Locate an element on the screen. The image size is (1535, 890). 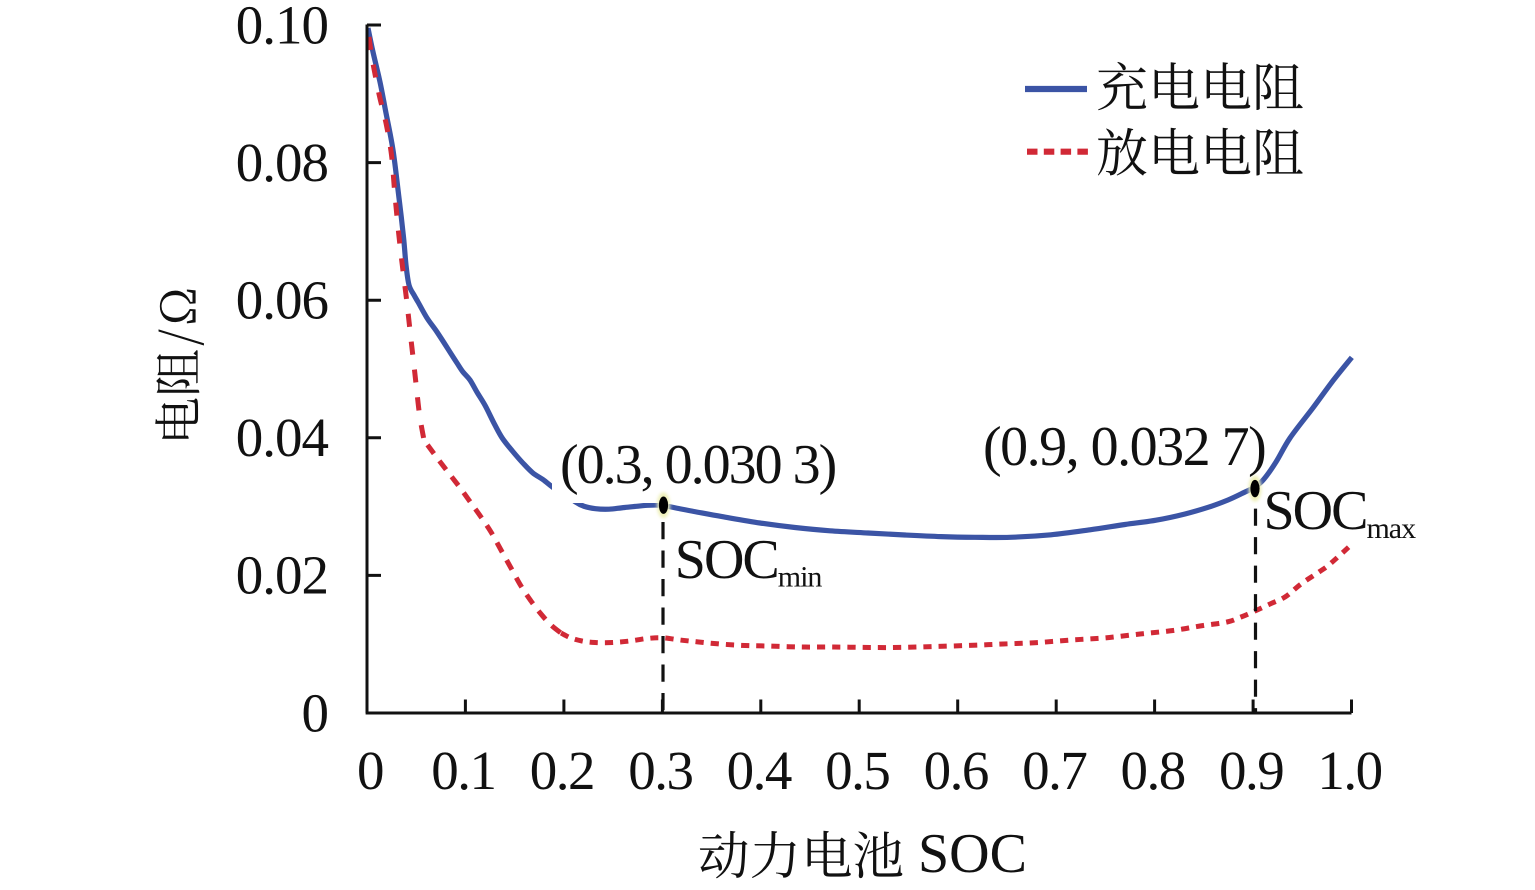
svg-text: SOC is located at coordinates (972, 854).